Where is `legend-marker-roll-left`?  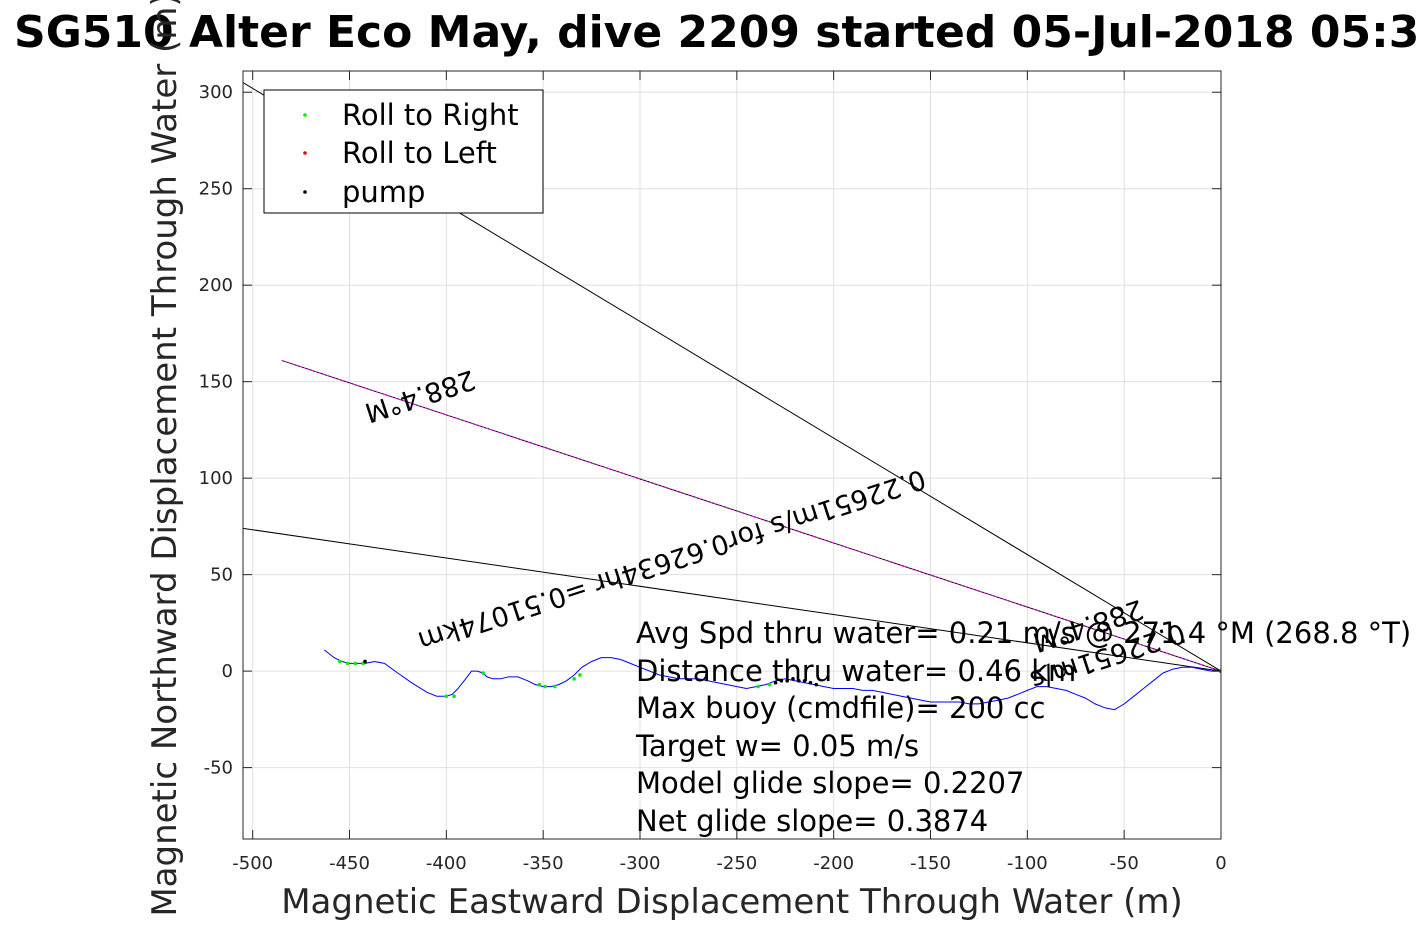 legend-marker-roll-left is located at coordinates (305, 153).